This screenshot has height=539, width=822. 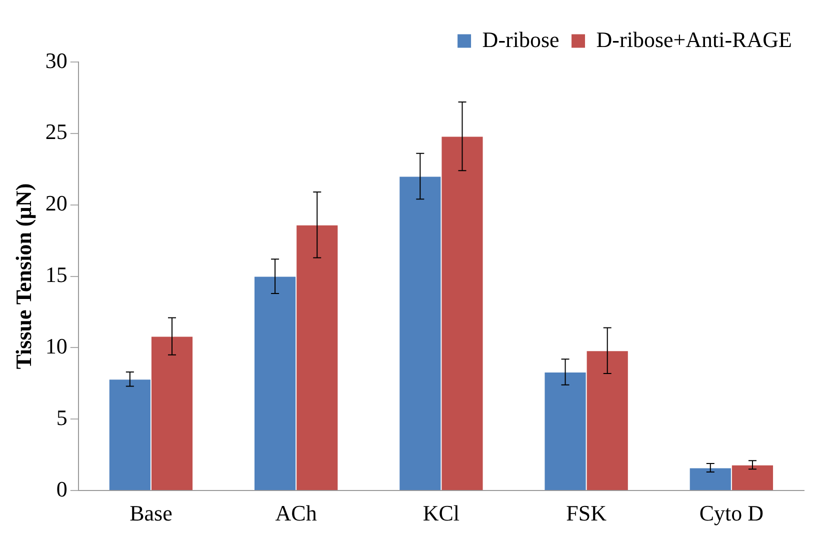 What do you see at coordinates (56, 203) in the screenshot?
I see `y-tick-label: 20` at bounding box center [56, 203].